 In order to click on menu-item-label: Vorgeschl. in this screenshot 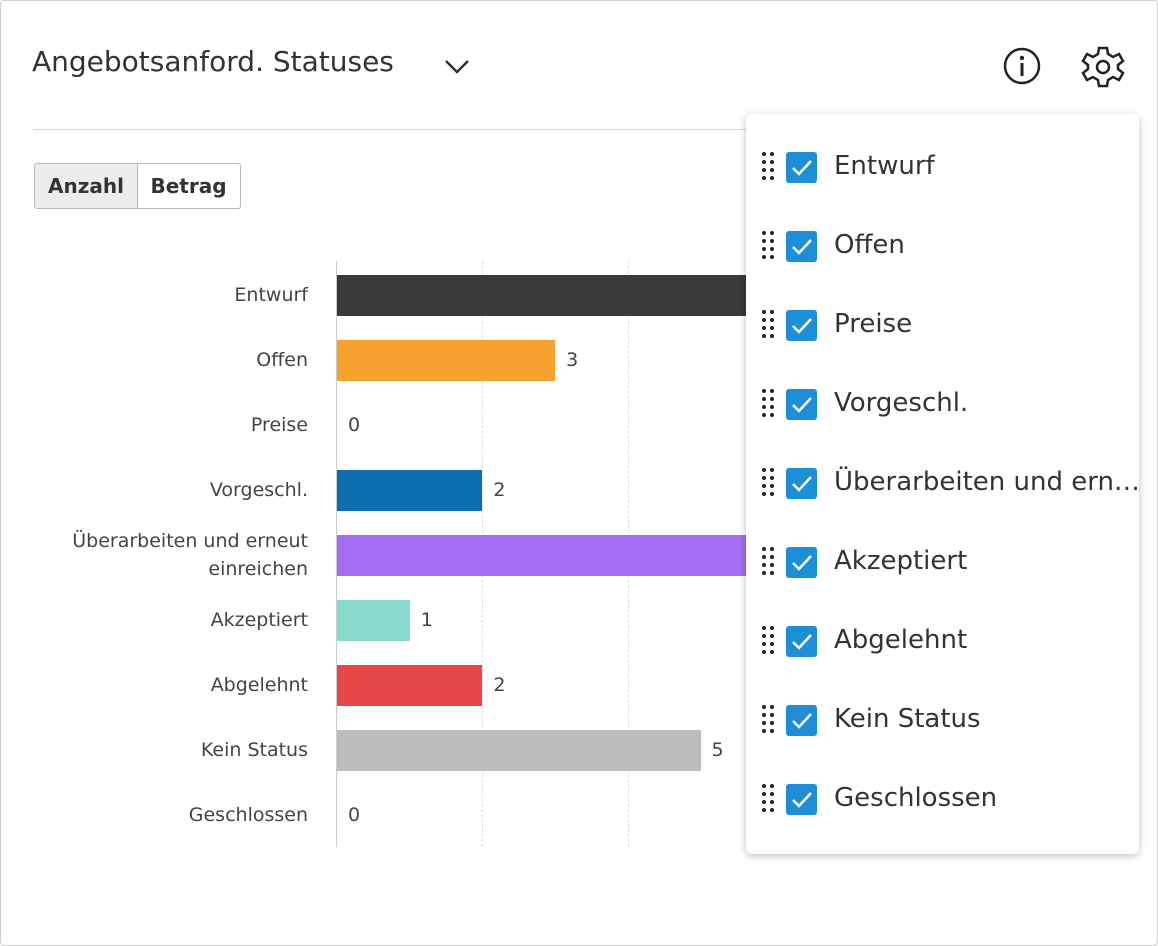, I will do `click(901, 403)`.